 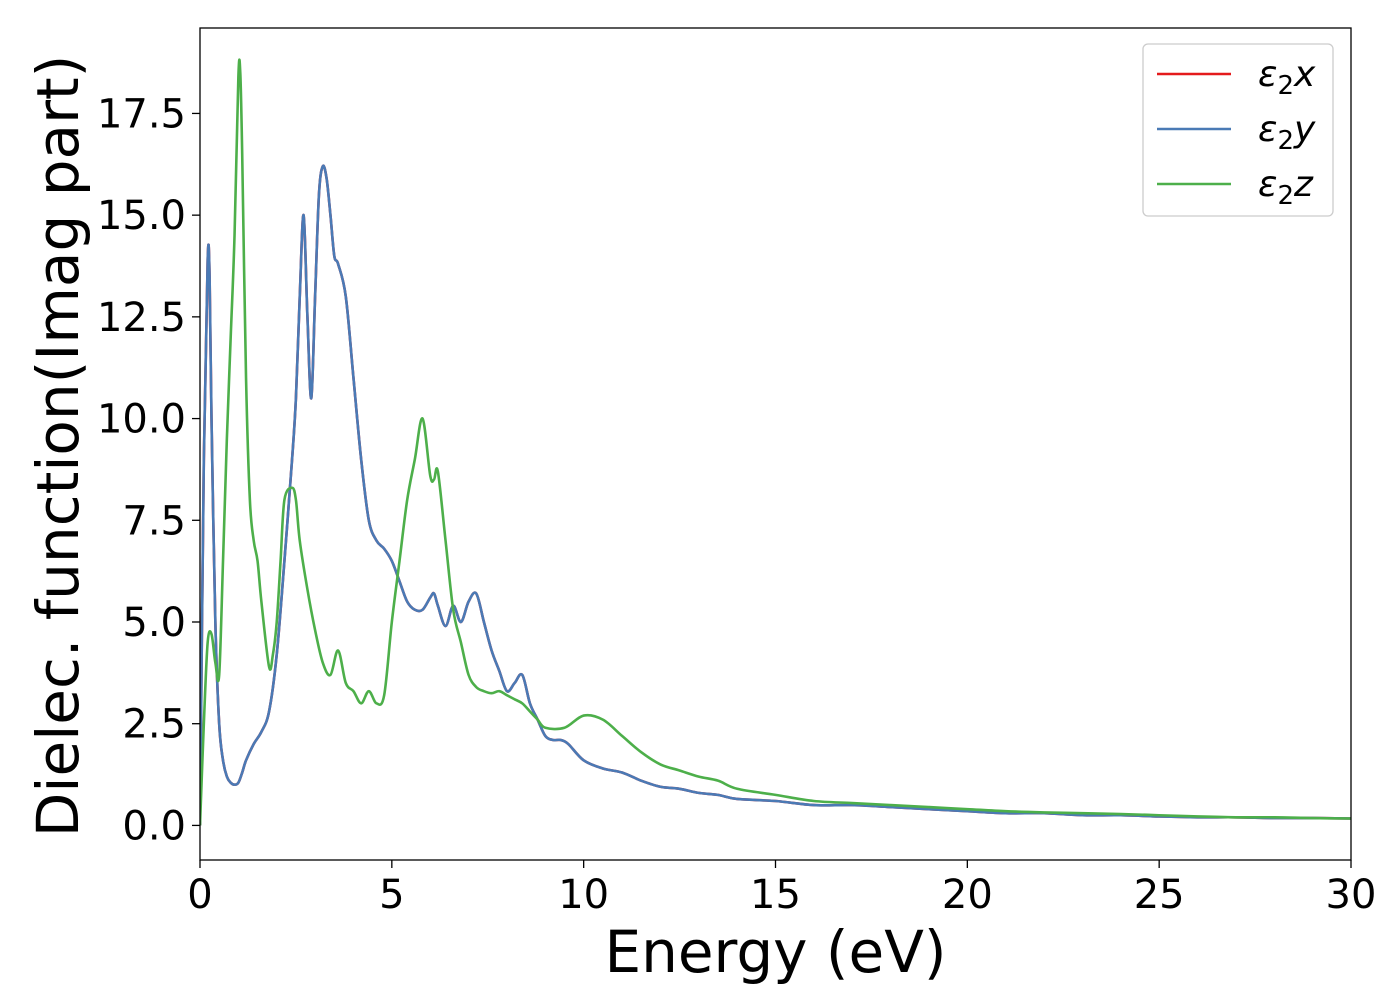 What do you see at coordinates (154, 521) in the screenshot?
I see `y-tick-label: 7.5` at bounding box center [154, 521].